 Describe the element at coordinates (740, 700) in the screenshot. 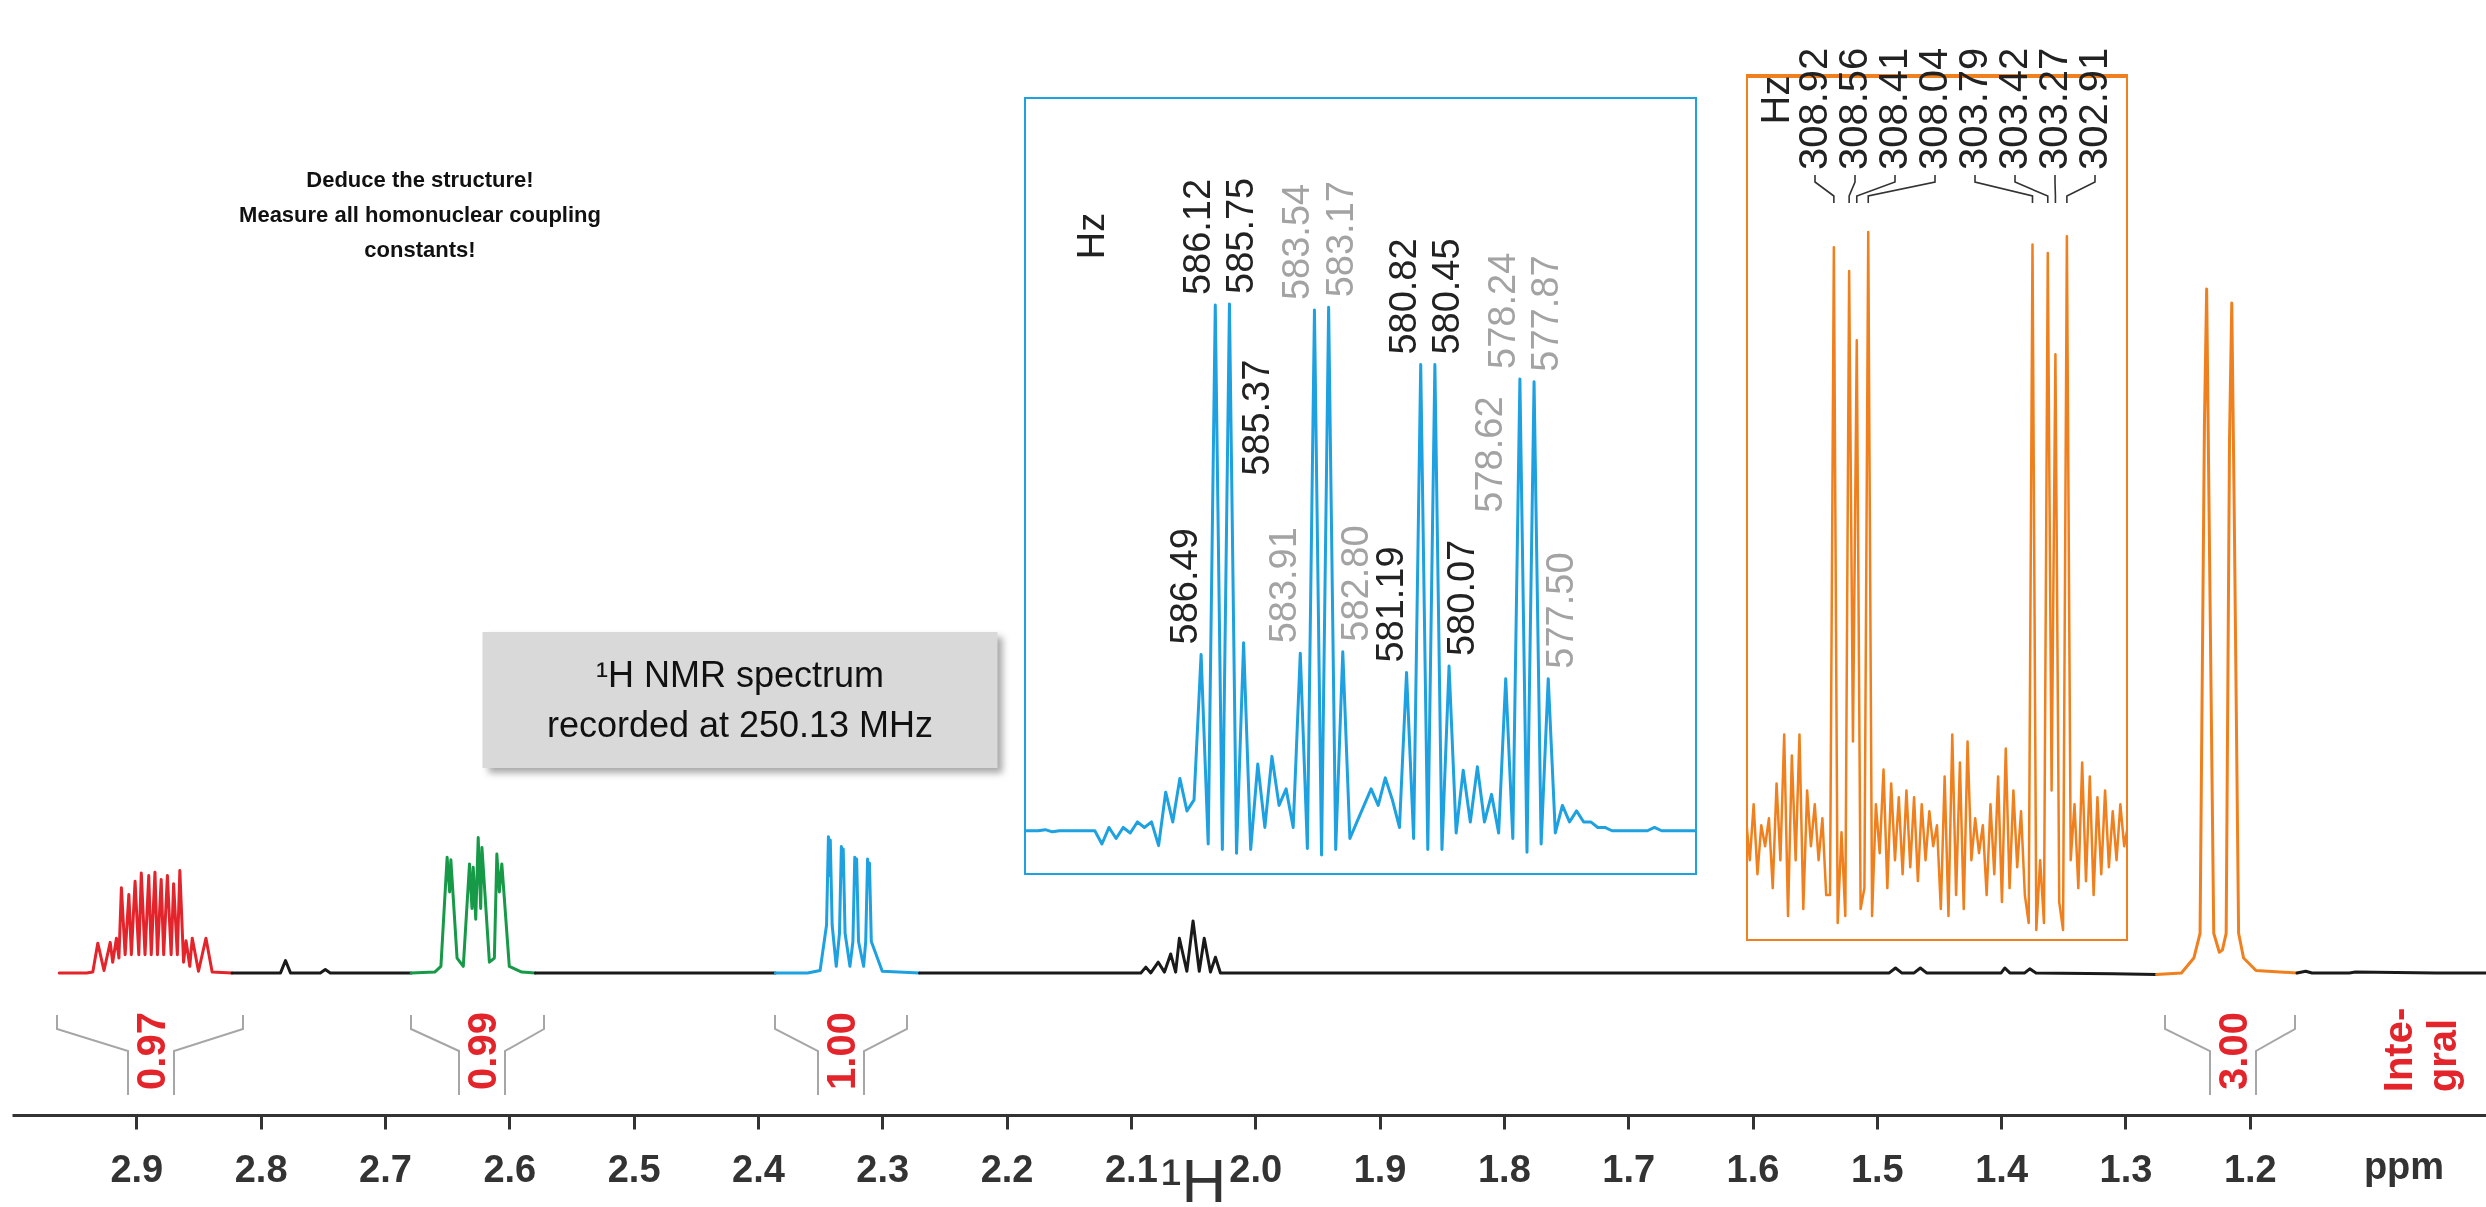

I see `note-box: ¹H NMR spectrum recorded at 250.13 MHz` at that location.